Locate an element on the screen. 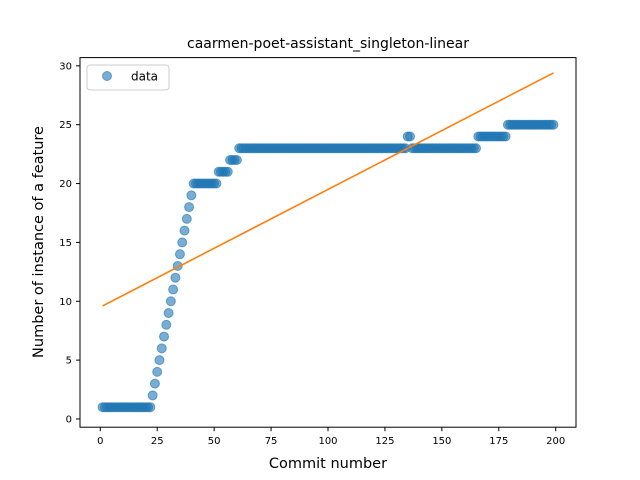  y-tick-label: 10 is located at coordinates (65, 302).